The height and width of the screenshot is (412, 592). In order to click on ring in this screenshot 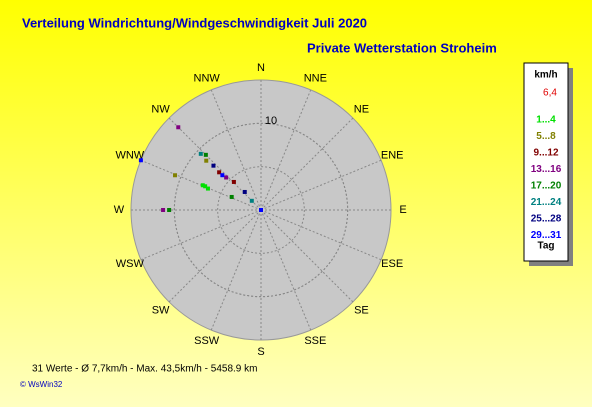, I will do `click(261, 210)`.